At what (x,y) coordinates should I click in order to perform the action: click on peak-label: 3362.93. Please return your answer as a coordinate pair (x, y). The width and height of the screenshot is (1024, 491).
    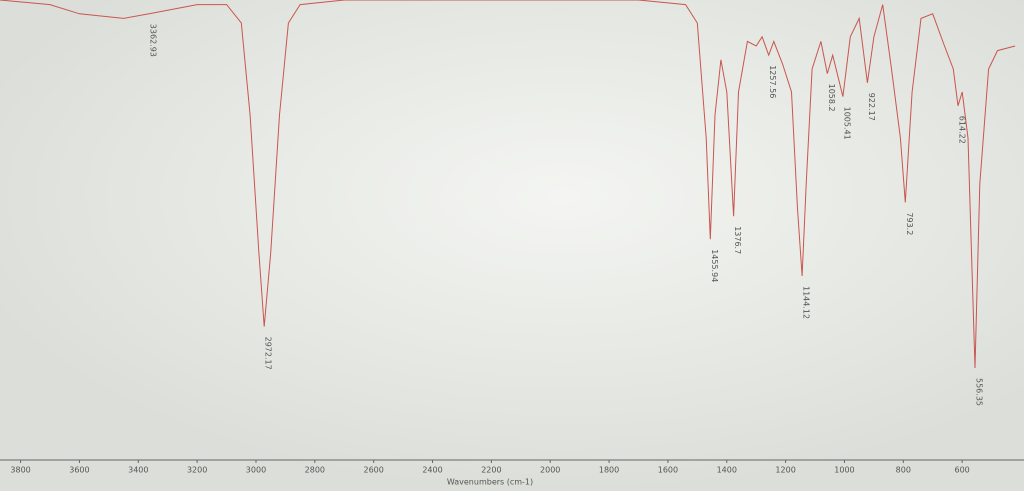
    Looking at the image, I should click on (153, 40).